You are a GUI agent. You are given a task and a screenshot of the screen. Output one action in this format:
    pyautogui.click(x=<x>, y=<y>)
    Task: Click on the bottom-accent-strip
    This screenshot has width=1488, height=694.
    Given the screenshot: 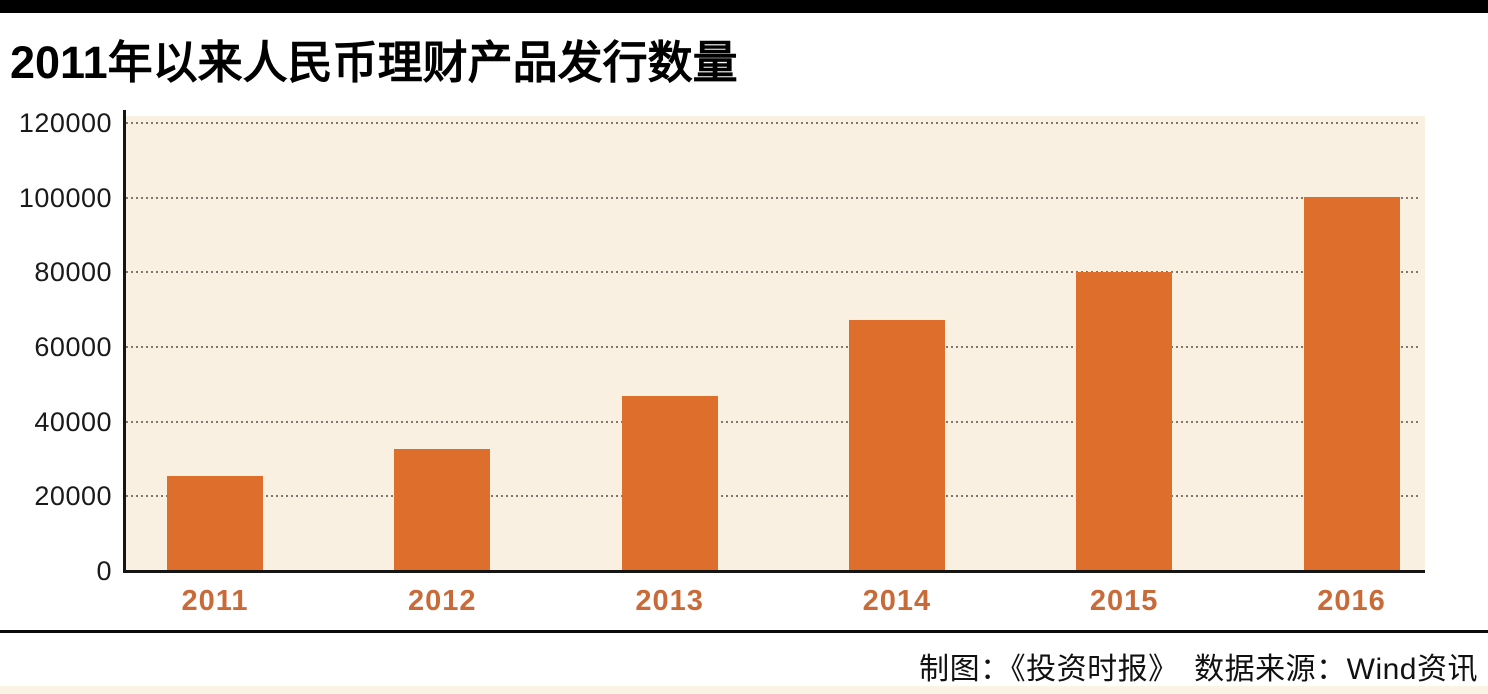 What is the action you would take?
    pyautogui.click(x=744, y=690)
    